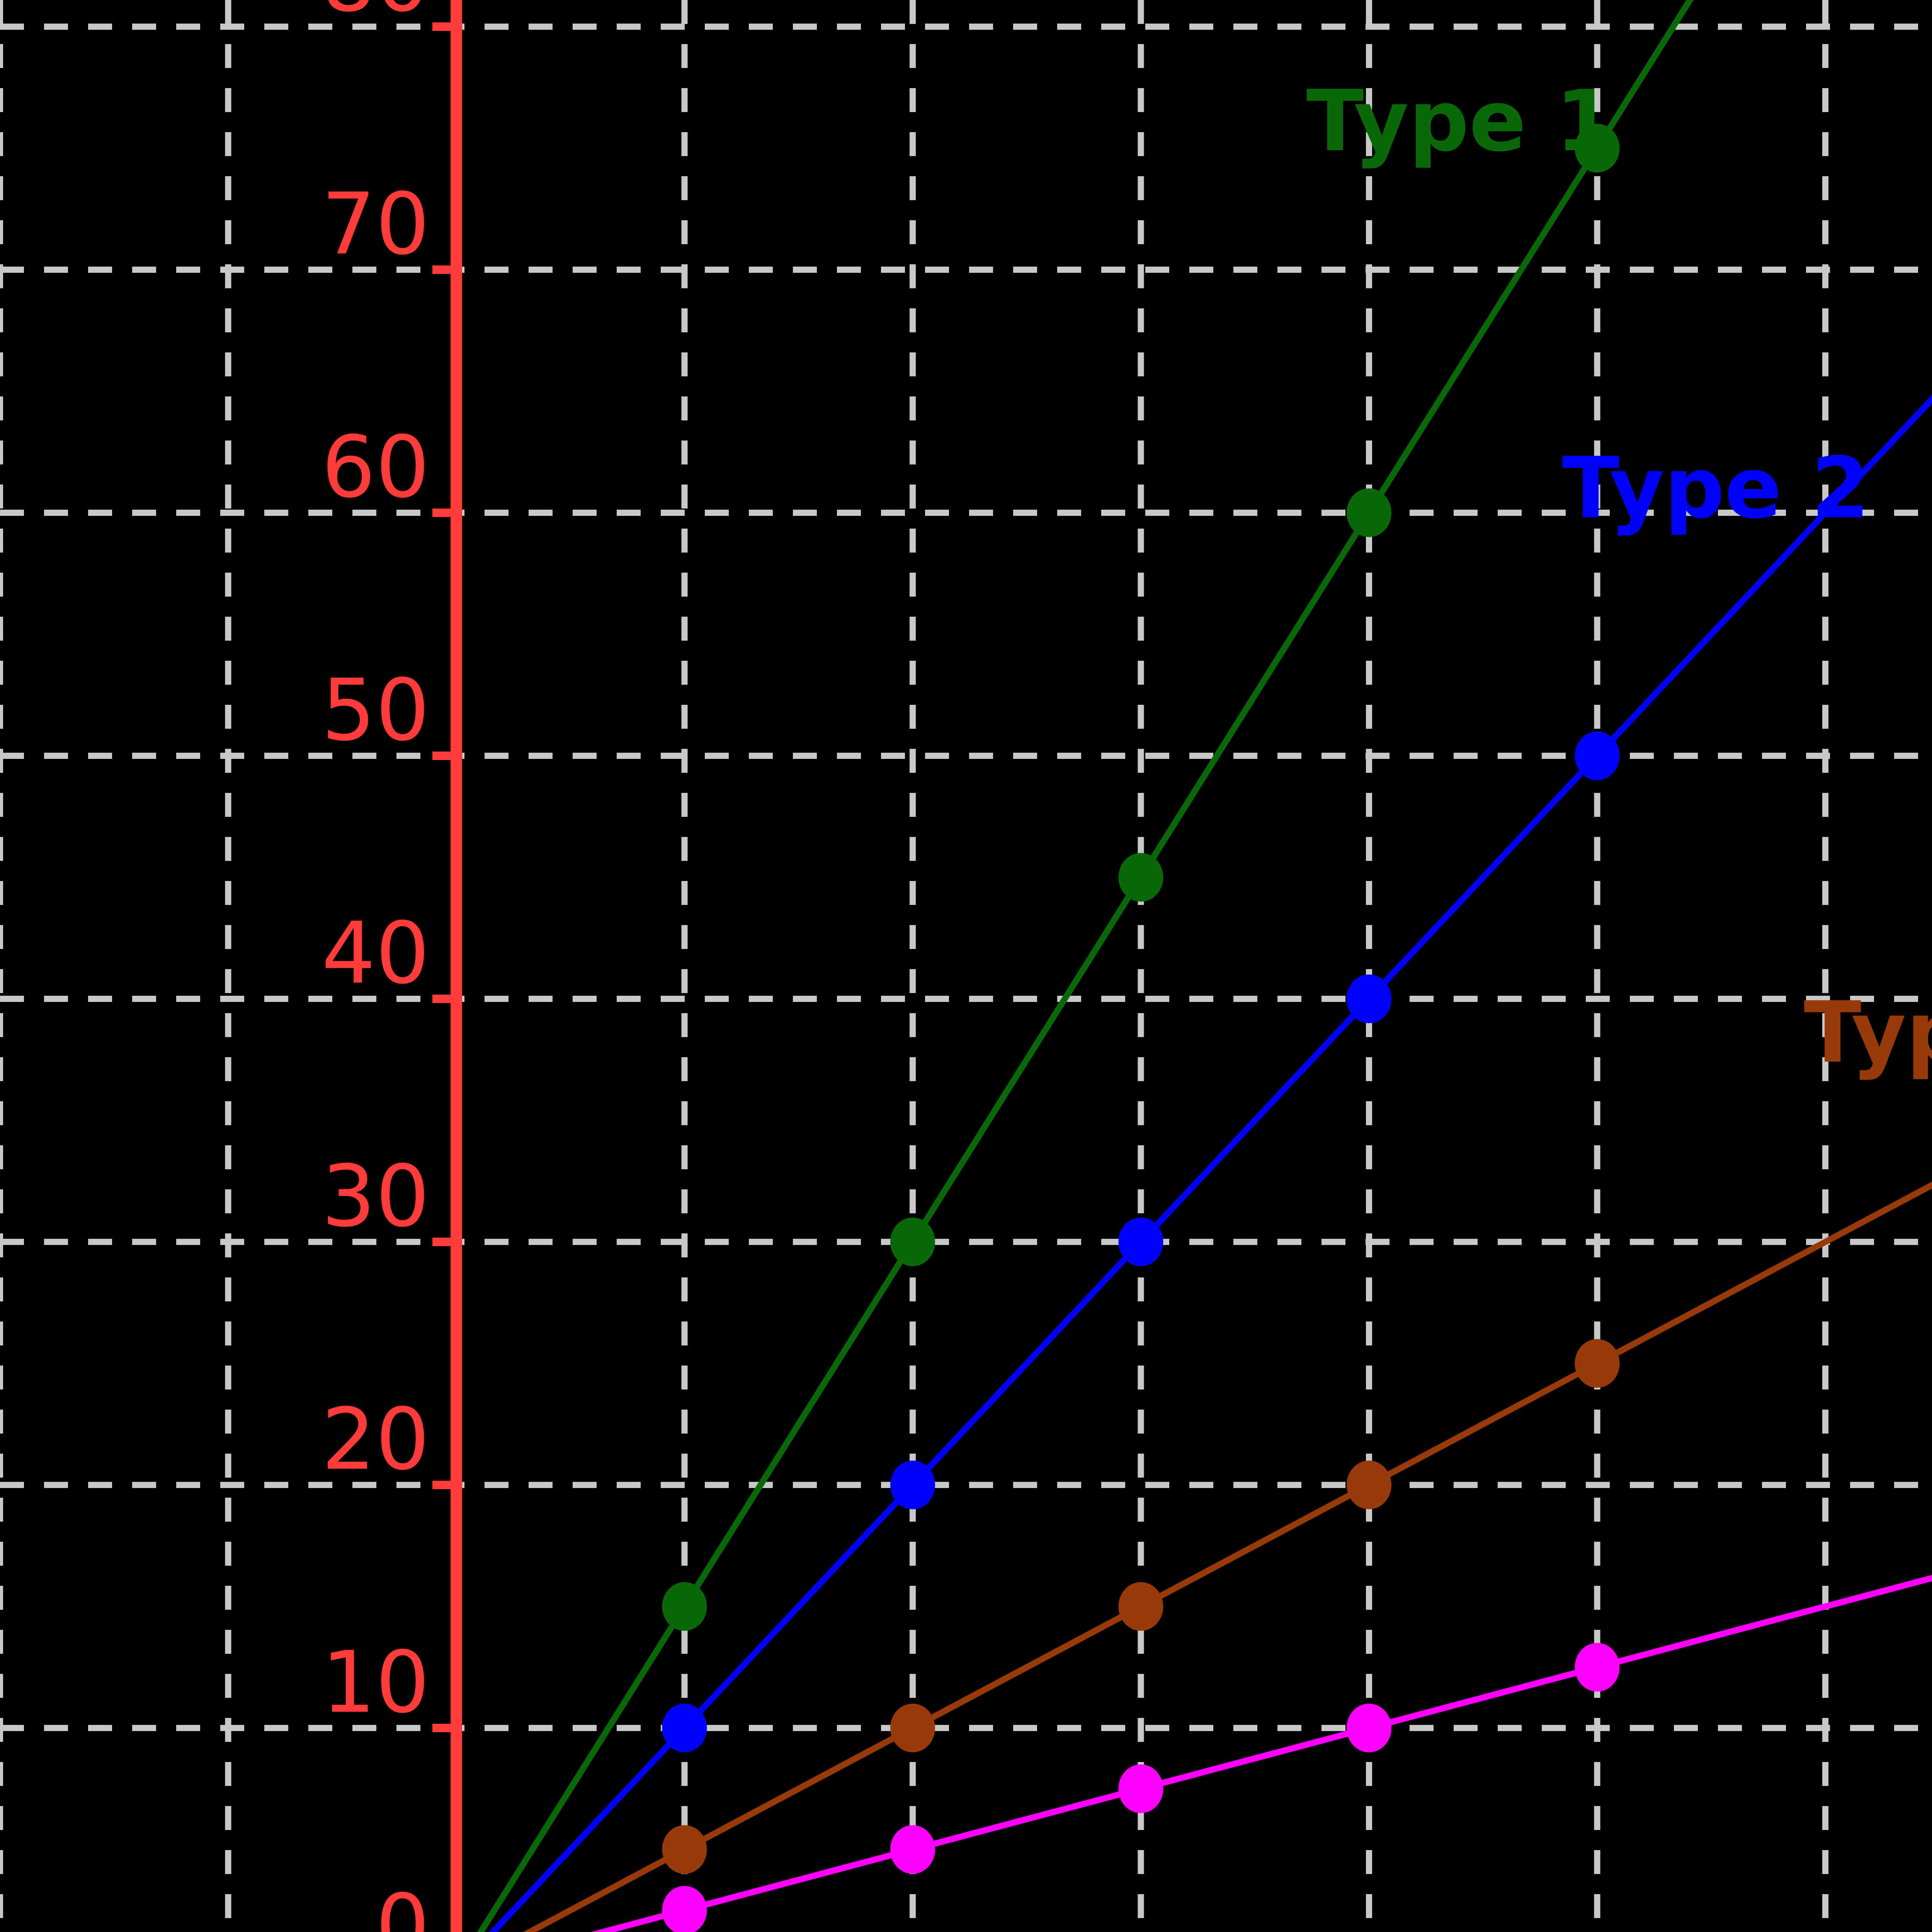  I want to click on data-point-type-3-x25, so click(1598, 1363).